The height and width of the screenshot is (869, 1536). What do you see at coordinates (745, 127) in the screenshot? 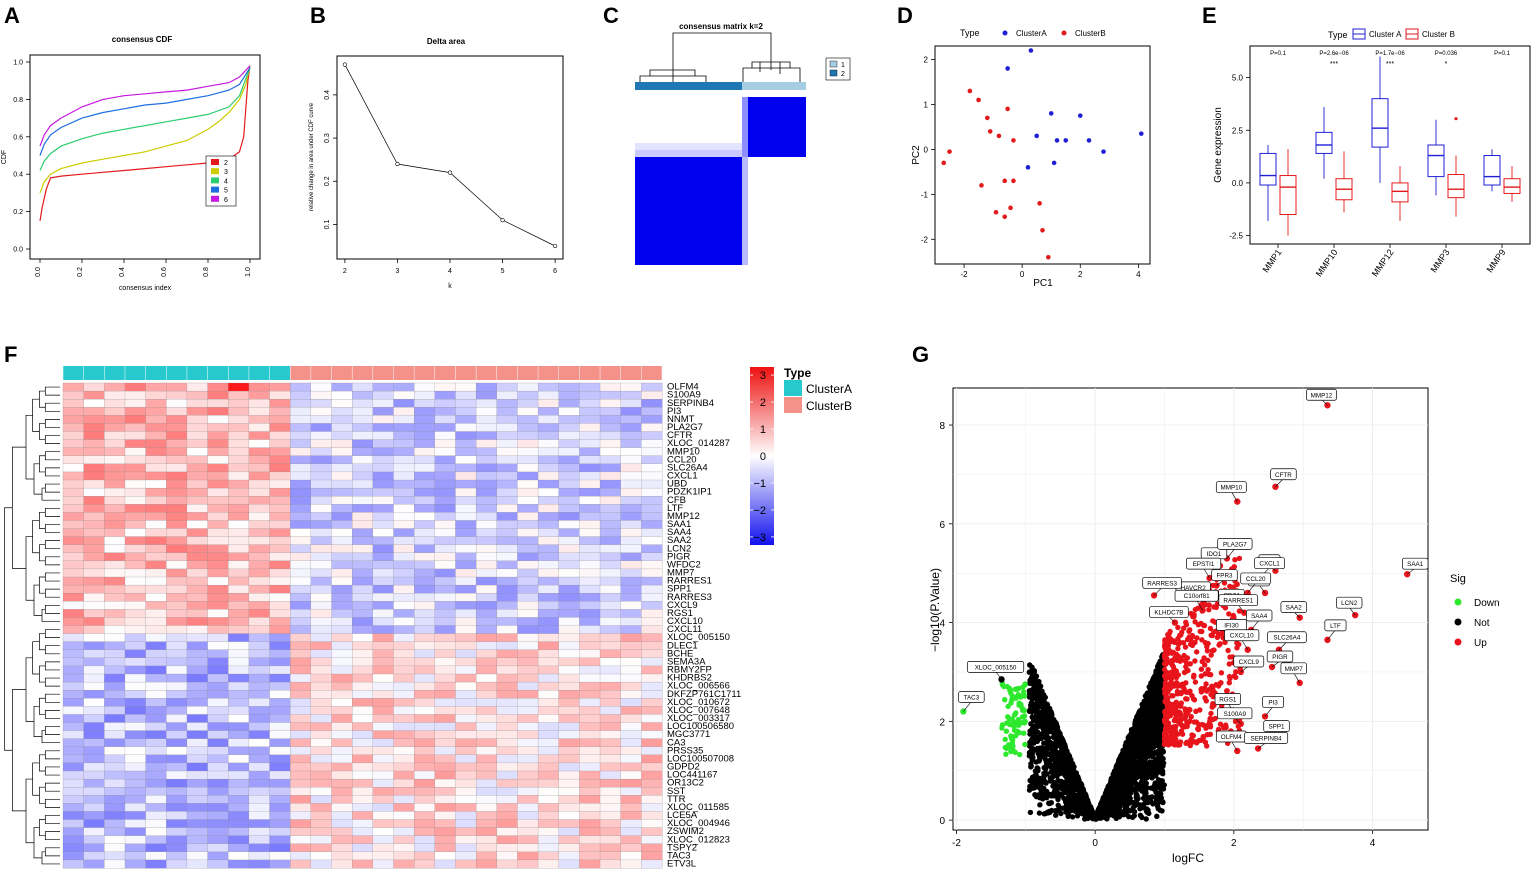
I see `panel-c-block-fuzz-d` at bounding box center [745, 127].